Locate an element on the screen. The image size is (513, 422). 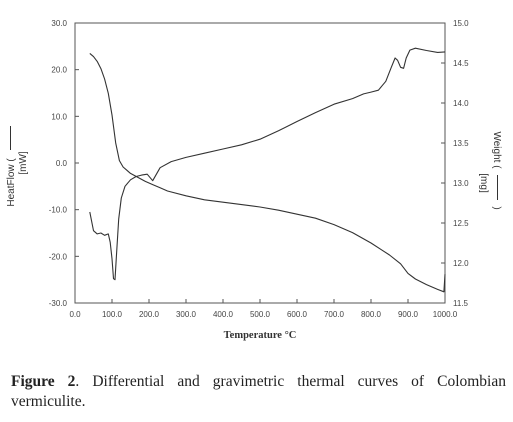
right-y-axis-unit: [mg] is located at coordinates (483, 183).